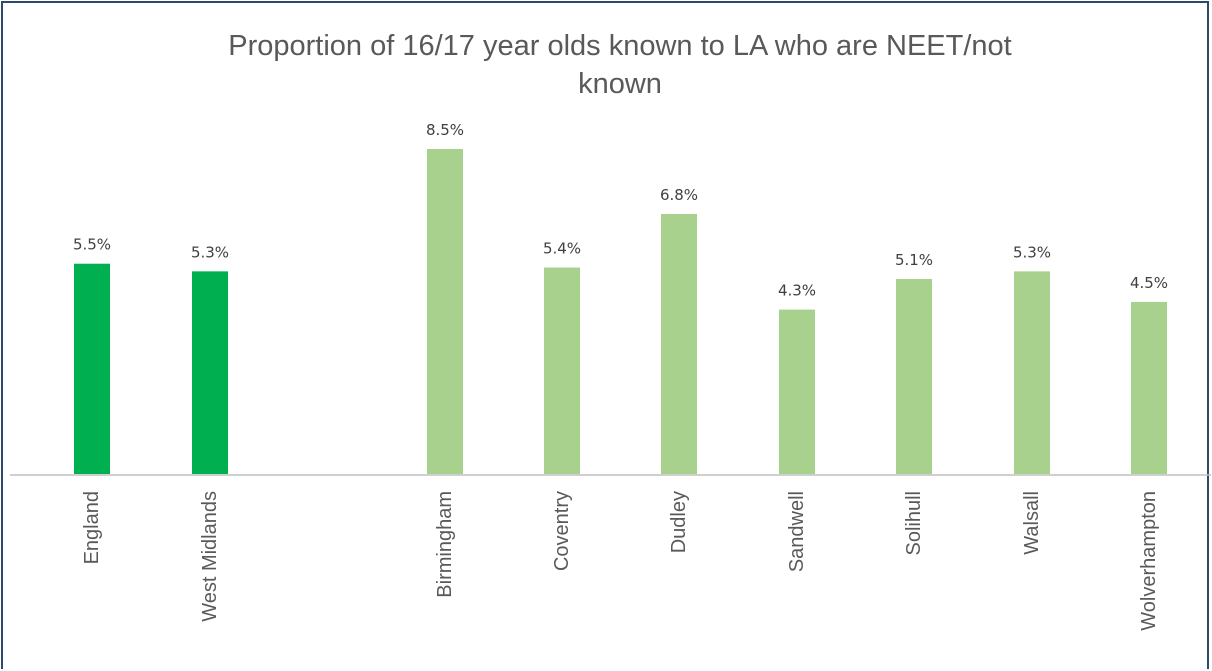 The image size is (1212, 671). Describe the element at coordinates (562, 249) in the screenshot. I see `data-label-coventry: 5.4%` at that location.